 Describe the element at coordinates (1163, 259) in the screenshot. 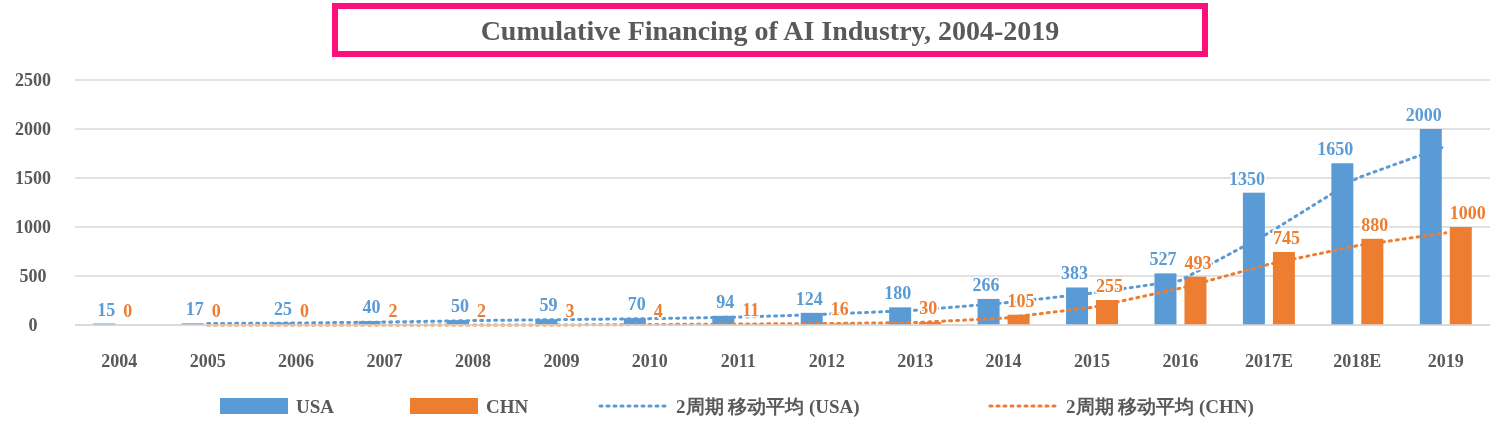

I see `data-label: 527` at that location.